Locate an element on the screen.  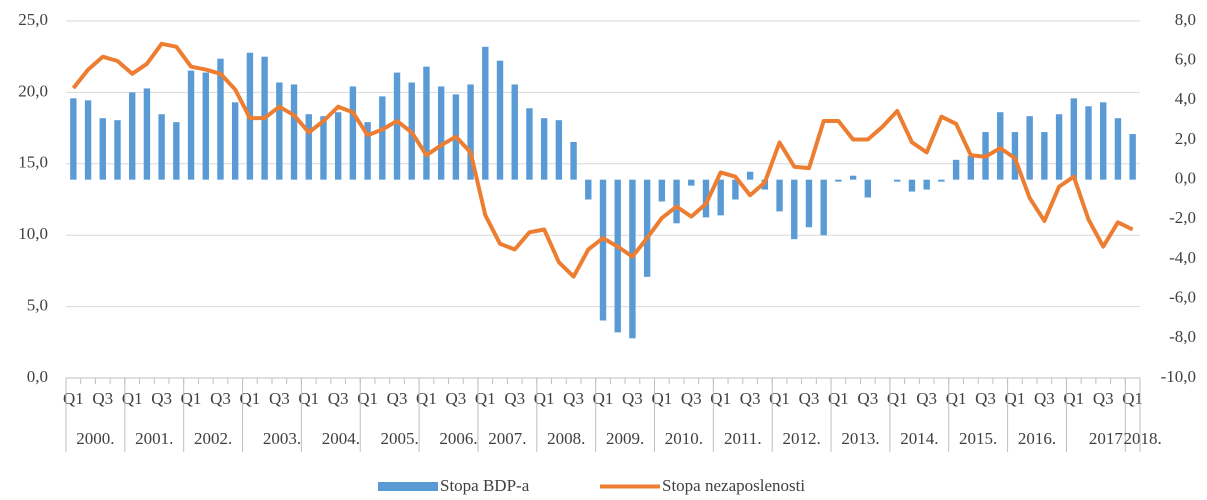
year-label: 2002. is located at coordinates (213, 438).